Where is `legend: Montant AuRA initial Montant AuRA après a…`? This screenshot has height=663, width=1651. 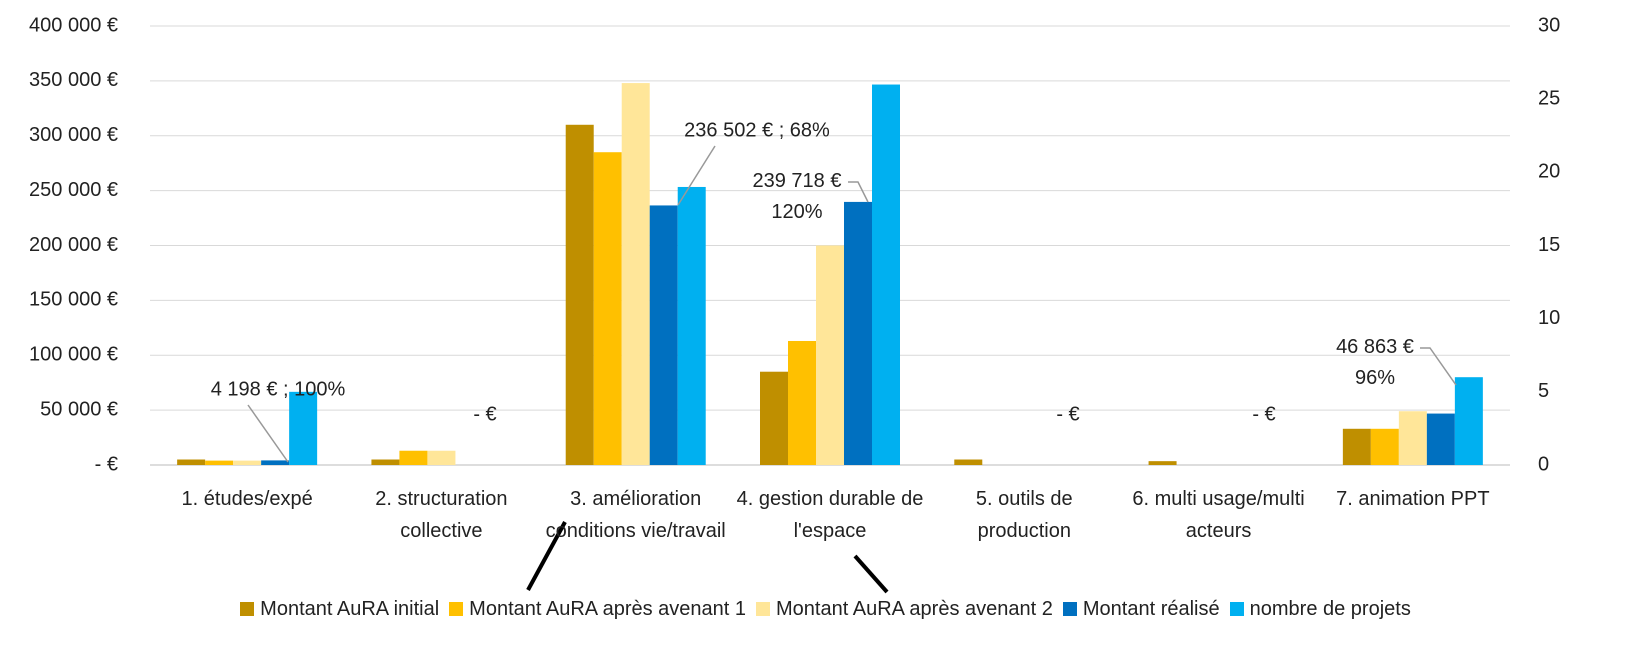 legend: Montant AuRA initial Montant AuRA après a… is located at coordinates (825, 609).